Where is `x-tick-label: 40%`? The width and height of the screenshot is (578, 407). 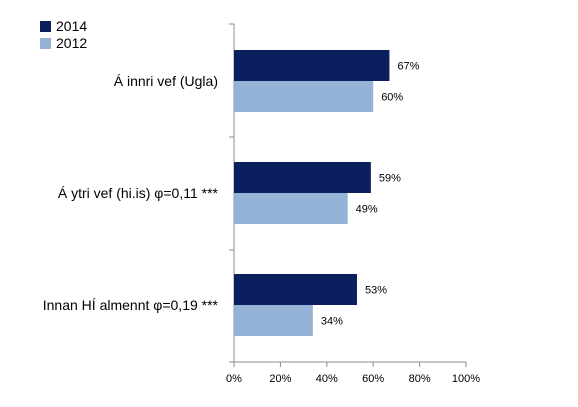 x-tick-label: 40% is located at coordinates (327, 379).